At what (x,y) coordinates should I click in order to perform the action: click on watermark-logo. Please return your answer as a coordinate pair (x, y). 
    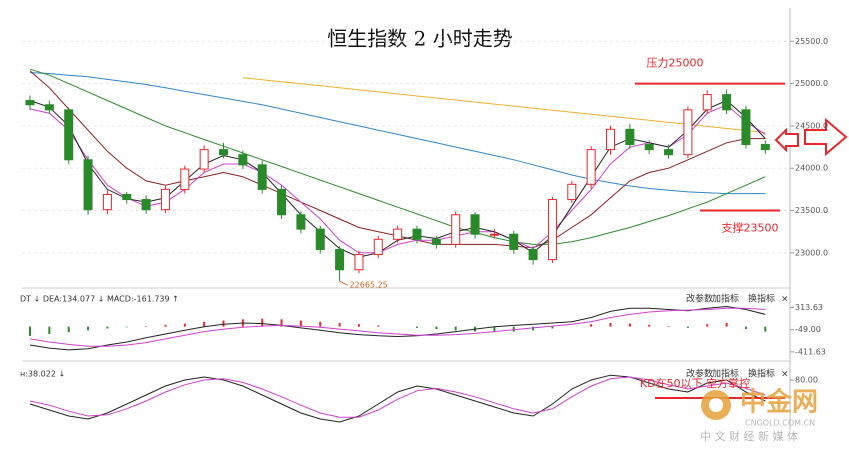
    Looking at the image, I should click on (716, 405).